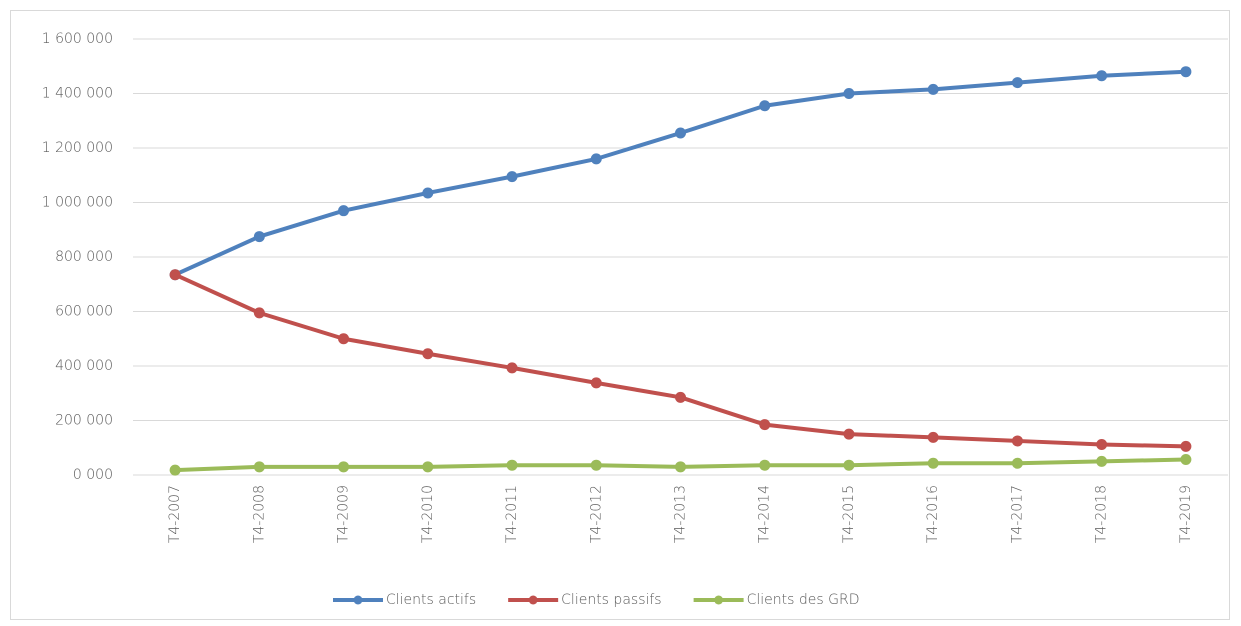 The height and width of the screenshot is (626, 1241). What do you see at coordinates (93, 475) in the screenshot?
I see `y-tick-label: 0 000` at bounding box center [93, 475].